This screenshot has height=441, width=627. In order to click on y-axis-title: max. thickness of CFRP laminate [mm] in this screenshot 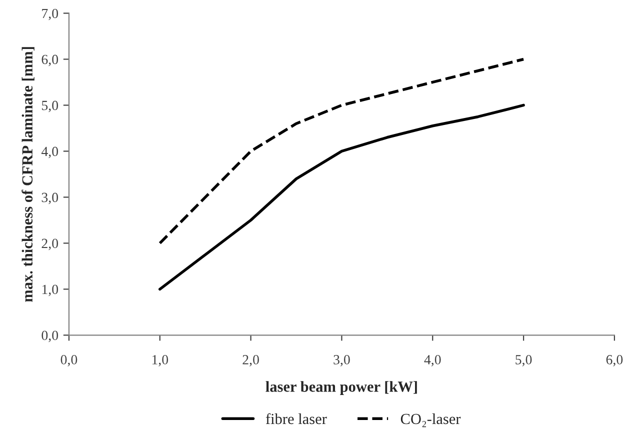, I will do `click(28, 174)`.